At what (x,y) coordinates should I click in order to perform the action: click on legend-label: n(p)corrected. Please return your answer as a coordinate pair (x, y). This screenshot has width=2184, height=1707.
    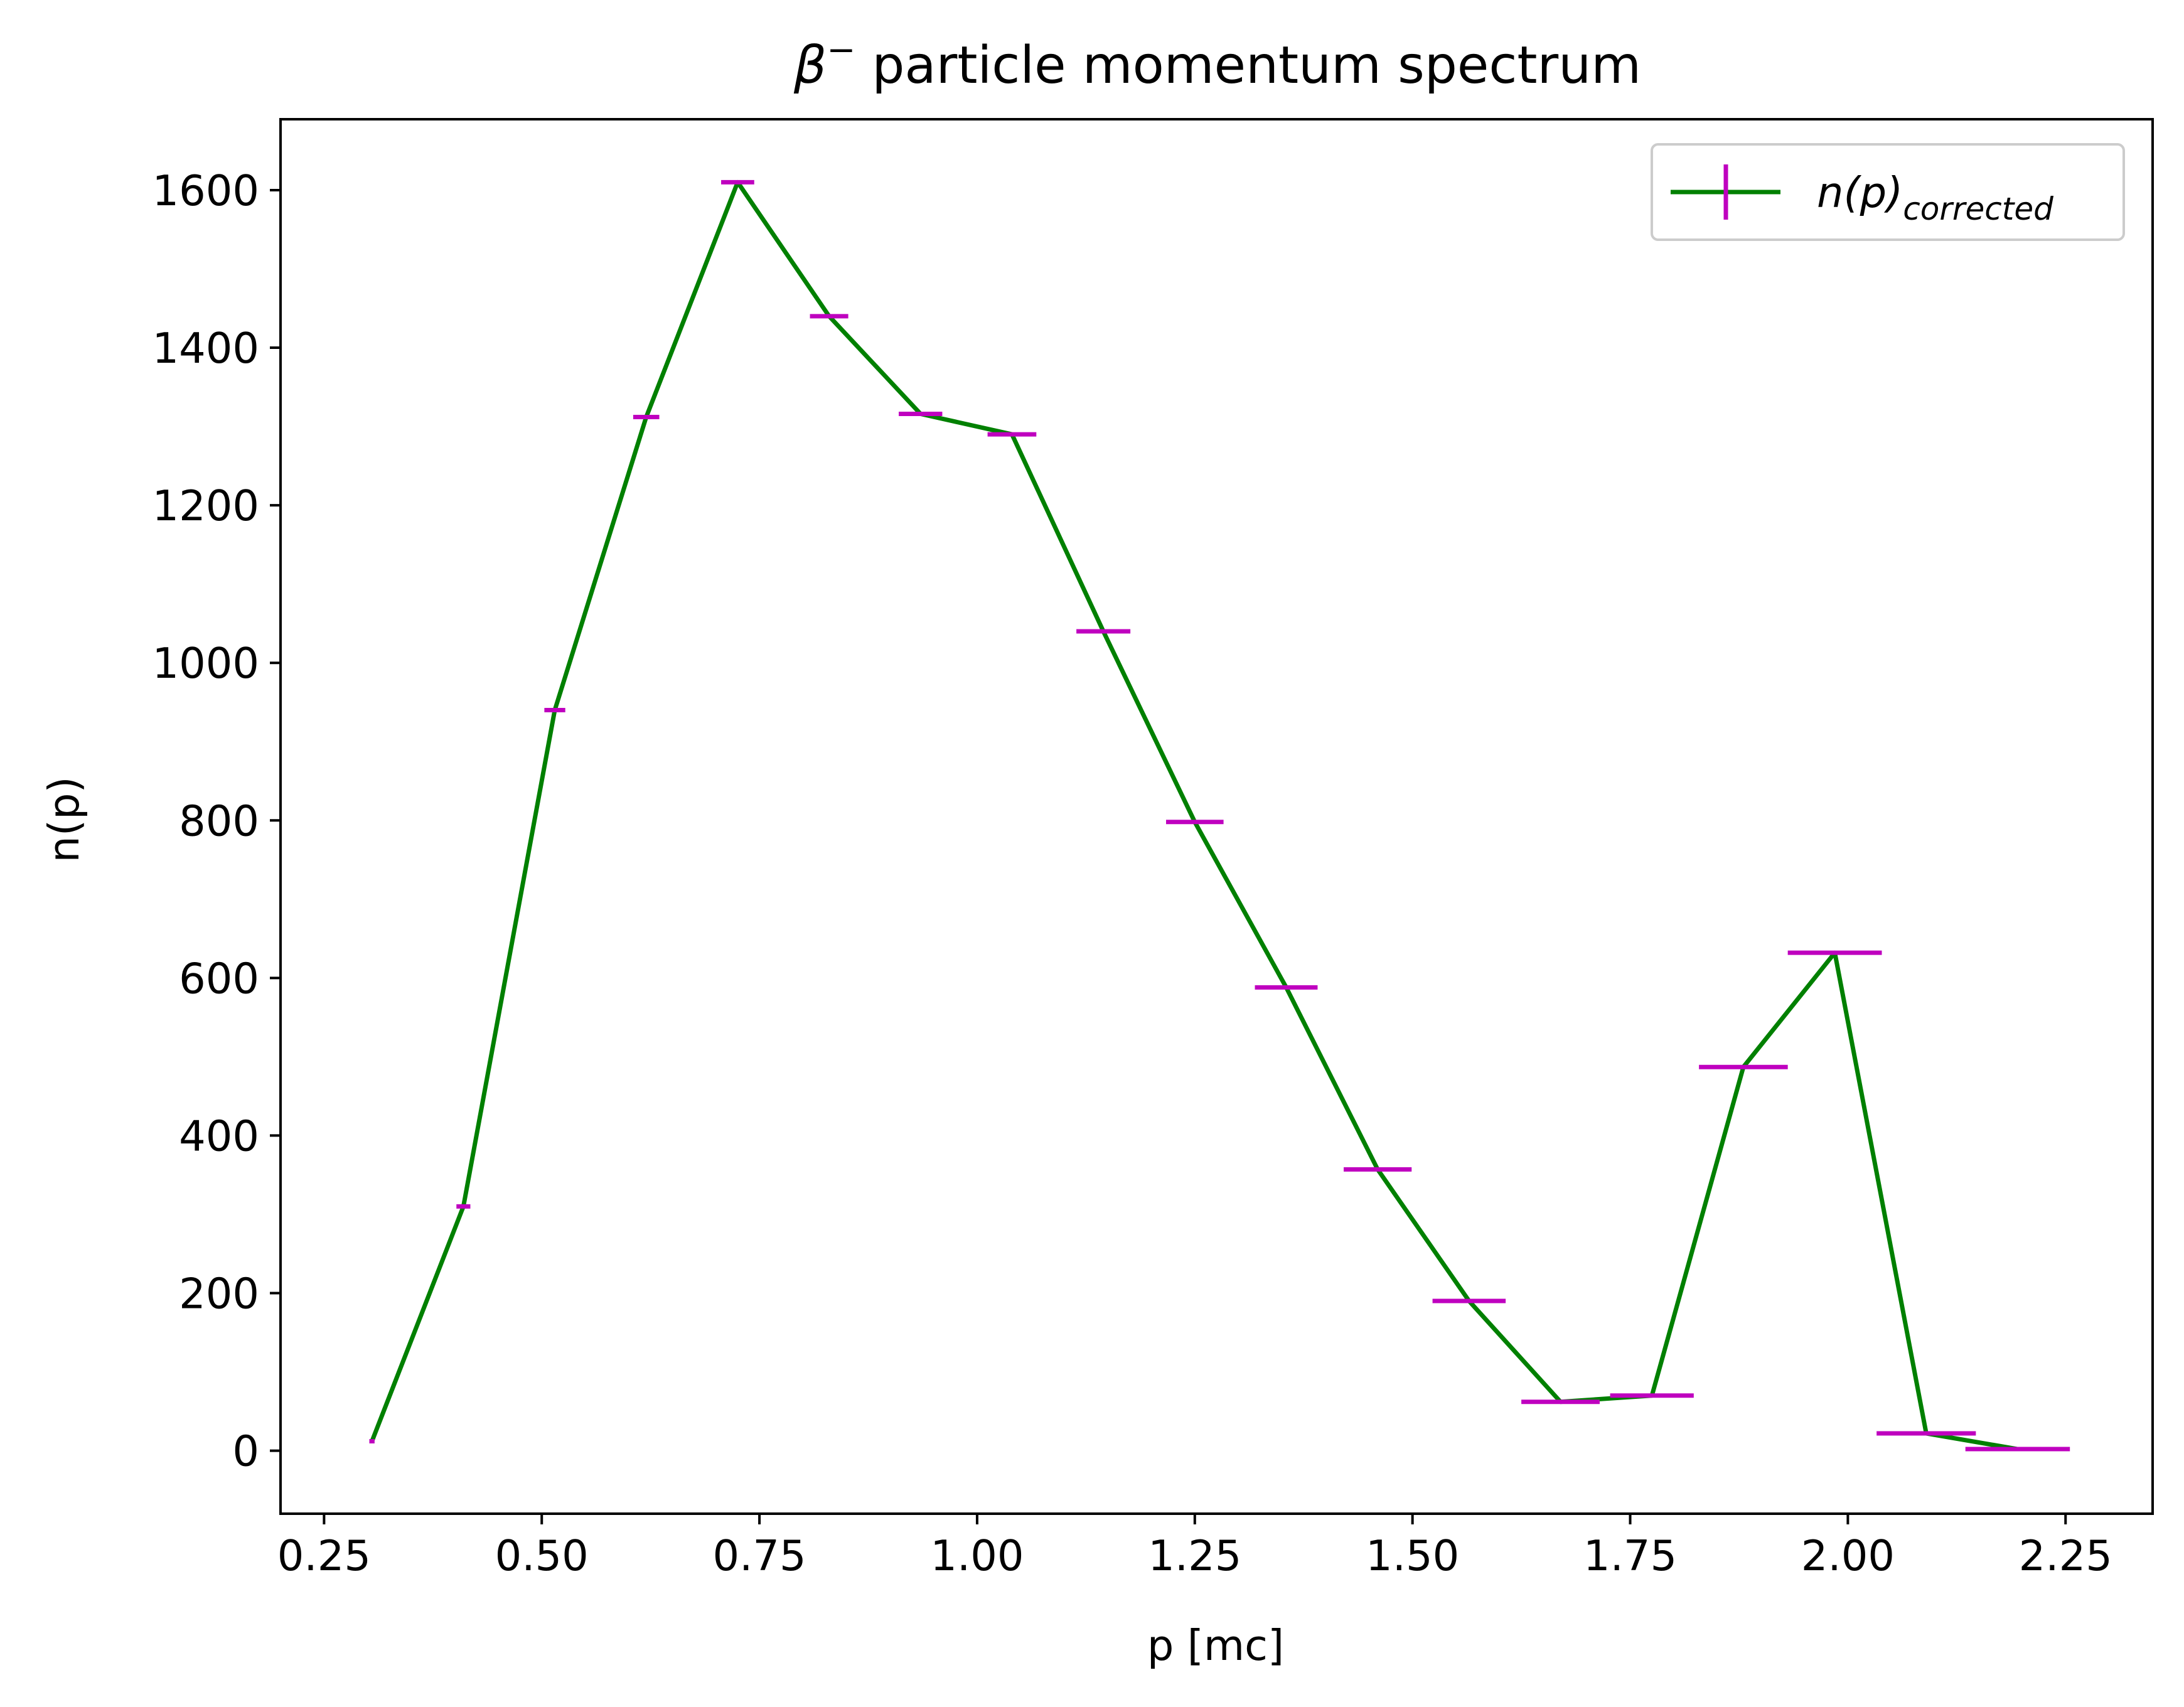
    Looking at the image, I should click on (1935, 197).